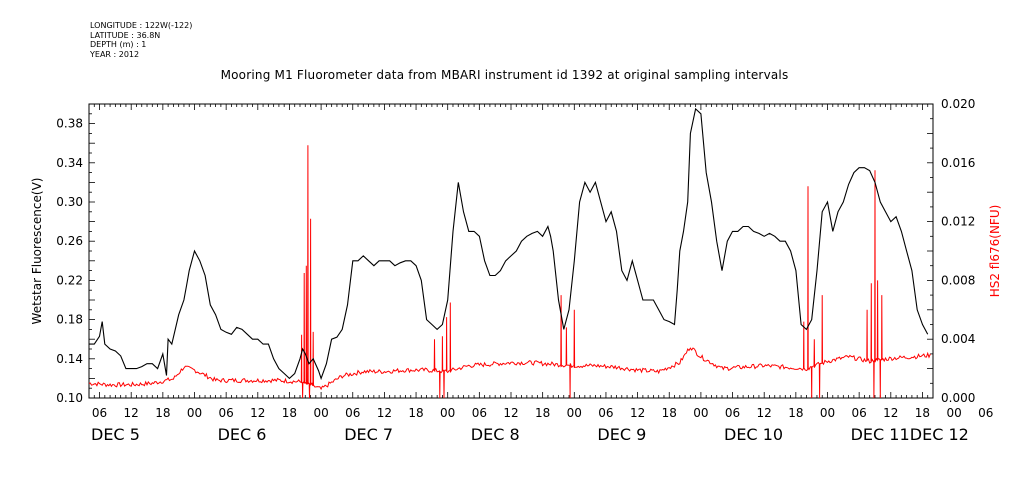 The width and height of the screenshot is (1009, 504). Describe the element at coordinates (115, 54) in the screenshot. I see `meta-year: YEAR : 2012` at that location.